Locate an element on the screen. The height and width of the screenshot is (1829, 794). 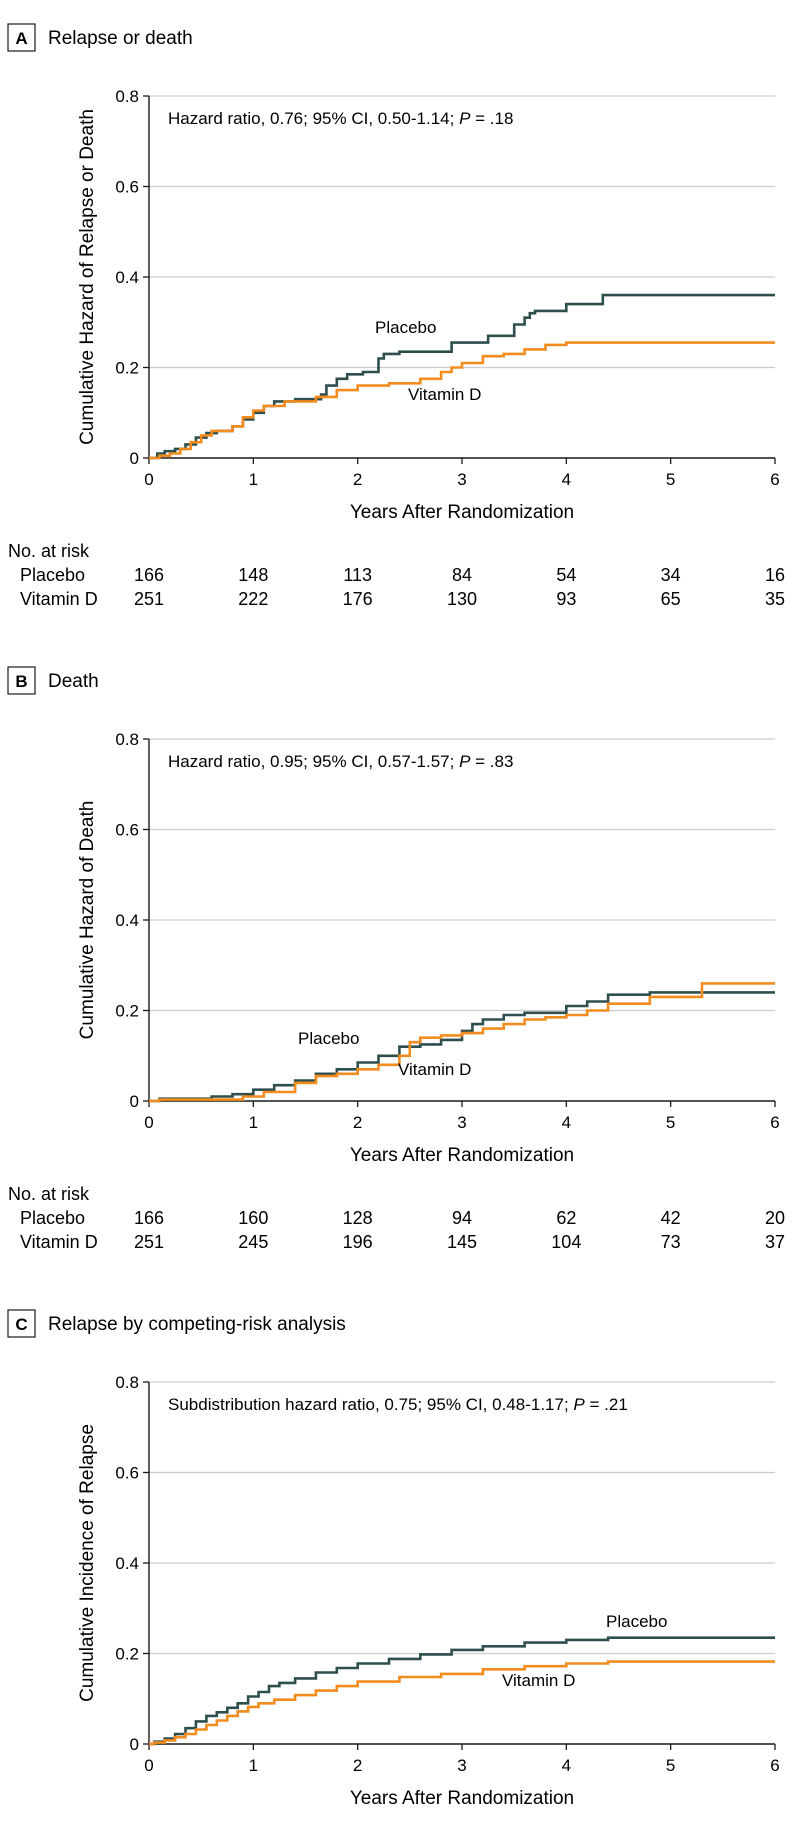
panel-letter: C is located at coordinates (21, 1324).